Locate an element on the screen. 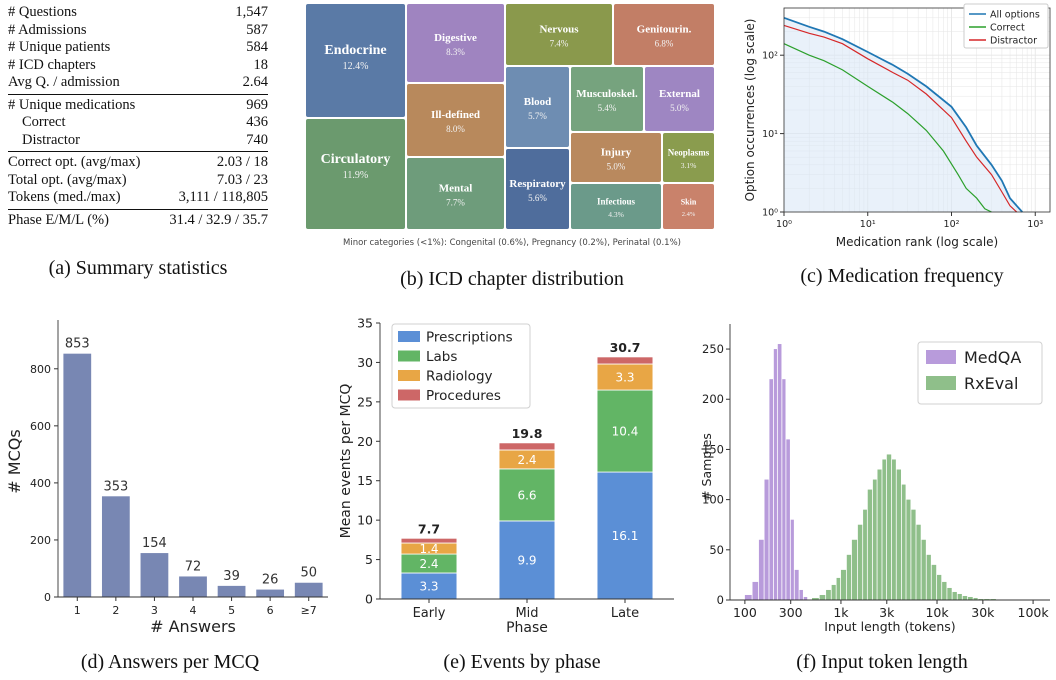  segment-value-label: 9.9 is located at coordinates (526, 560).